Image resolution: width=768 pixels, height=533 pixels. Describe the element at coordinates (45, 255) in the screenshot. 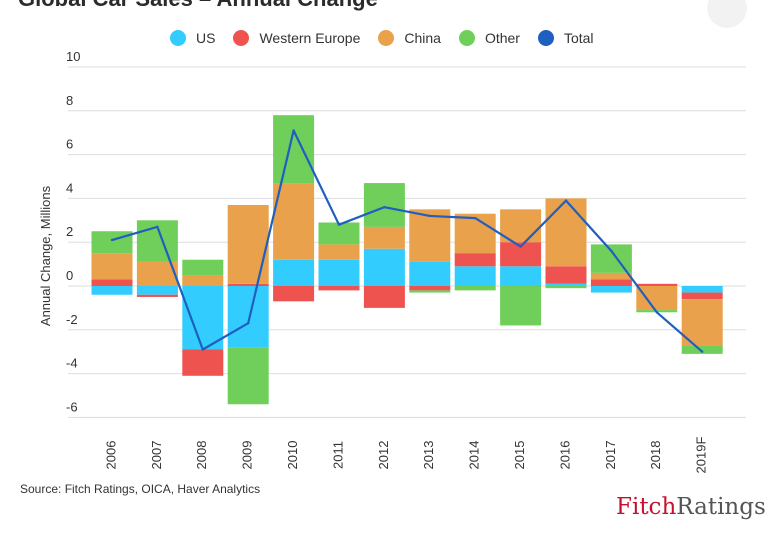

I see `y-axis-label: Annual Change, Millions` at that location.